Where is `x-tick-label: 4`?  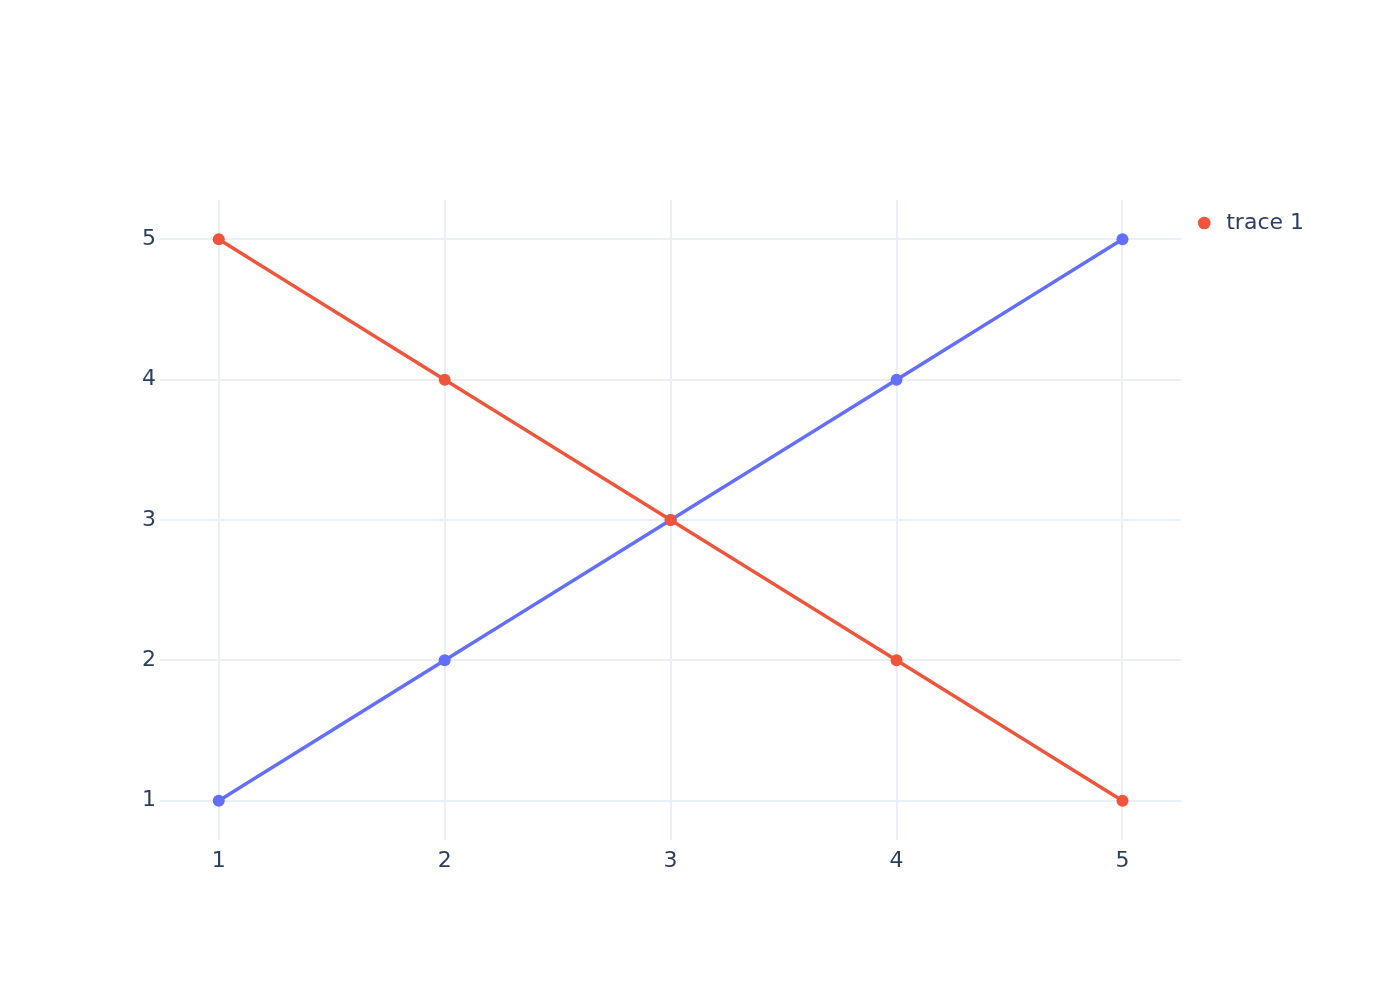 x-tick-label: 4 is located at coordinates (896, 859).